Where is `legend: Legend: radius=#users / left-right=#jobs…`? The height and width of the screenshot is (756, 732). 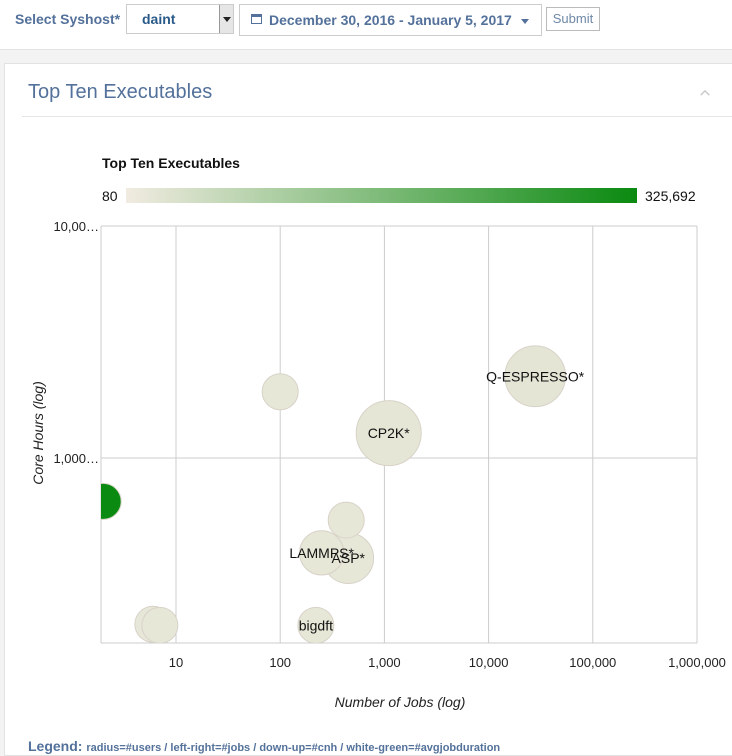 legend: Legend: radius=#users / left-right=#jobs… is located at coordinates (264, 746).